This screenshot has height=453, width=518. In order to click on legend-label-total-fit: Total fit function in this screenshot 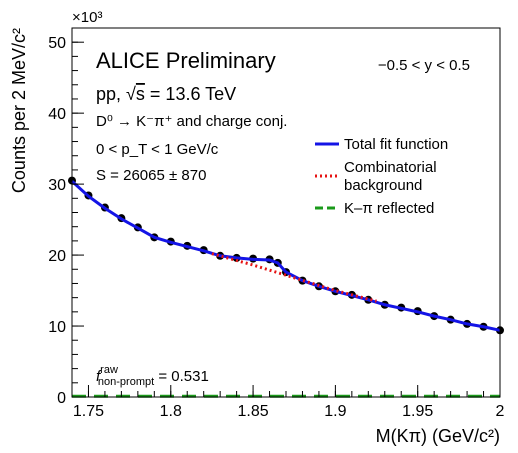, I will do `click(396, 144)`.